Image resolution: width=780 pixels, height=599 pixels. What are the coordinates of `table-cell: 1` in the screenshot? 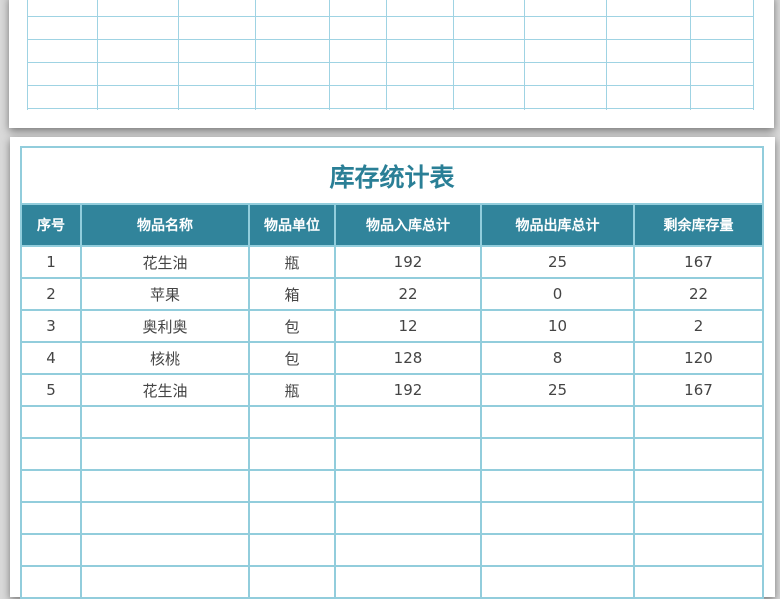 It's located at (52, 262).